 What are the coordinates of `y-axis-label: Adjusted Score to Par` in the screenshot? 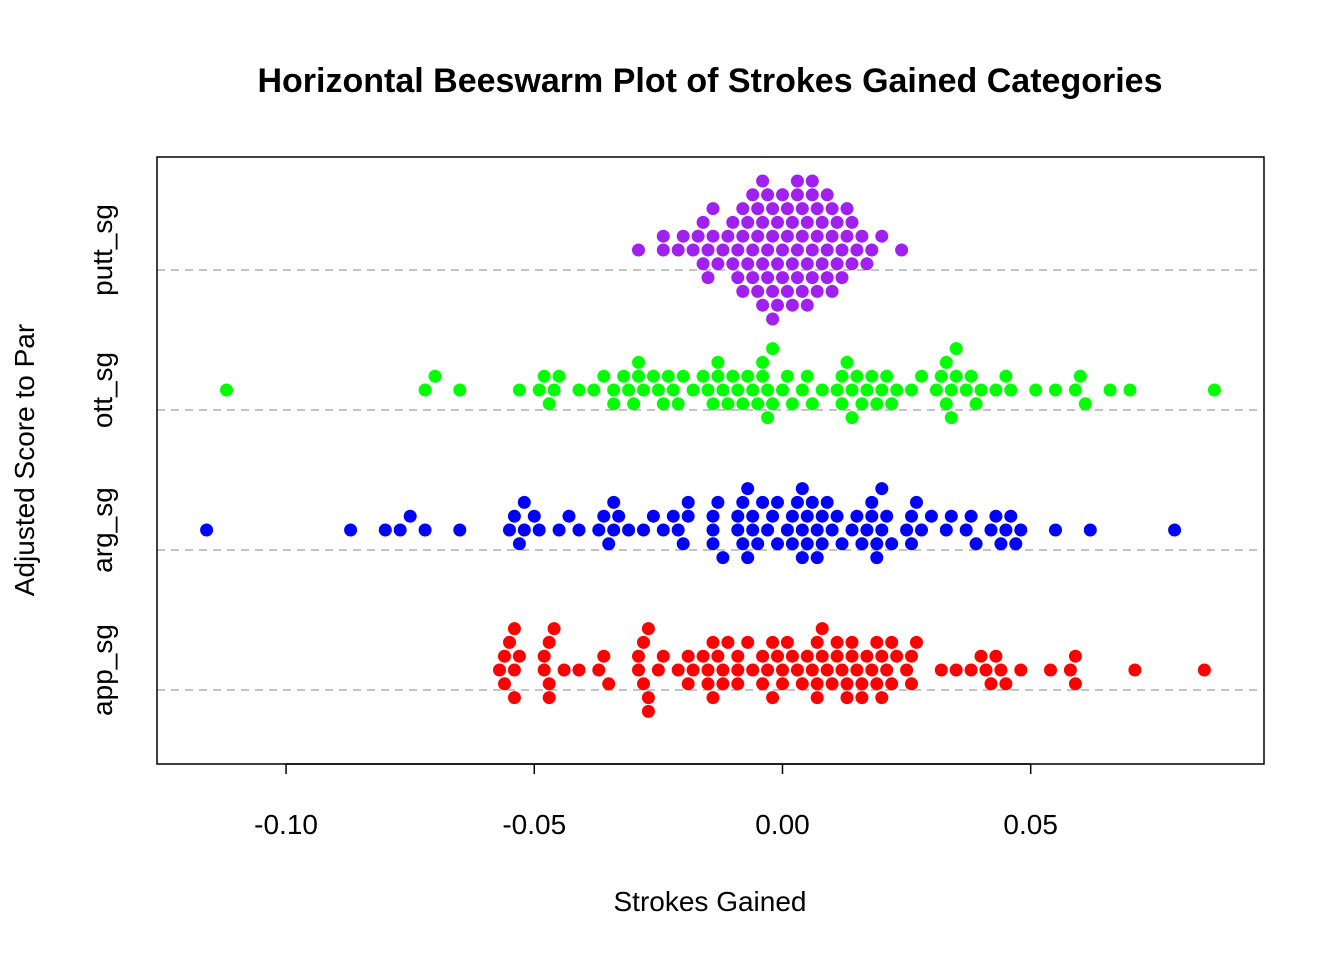 It's located at (24, 460).